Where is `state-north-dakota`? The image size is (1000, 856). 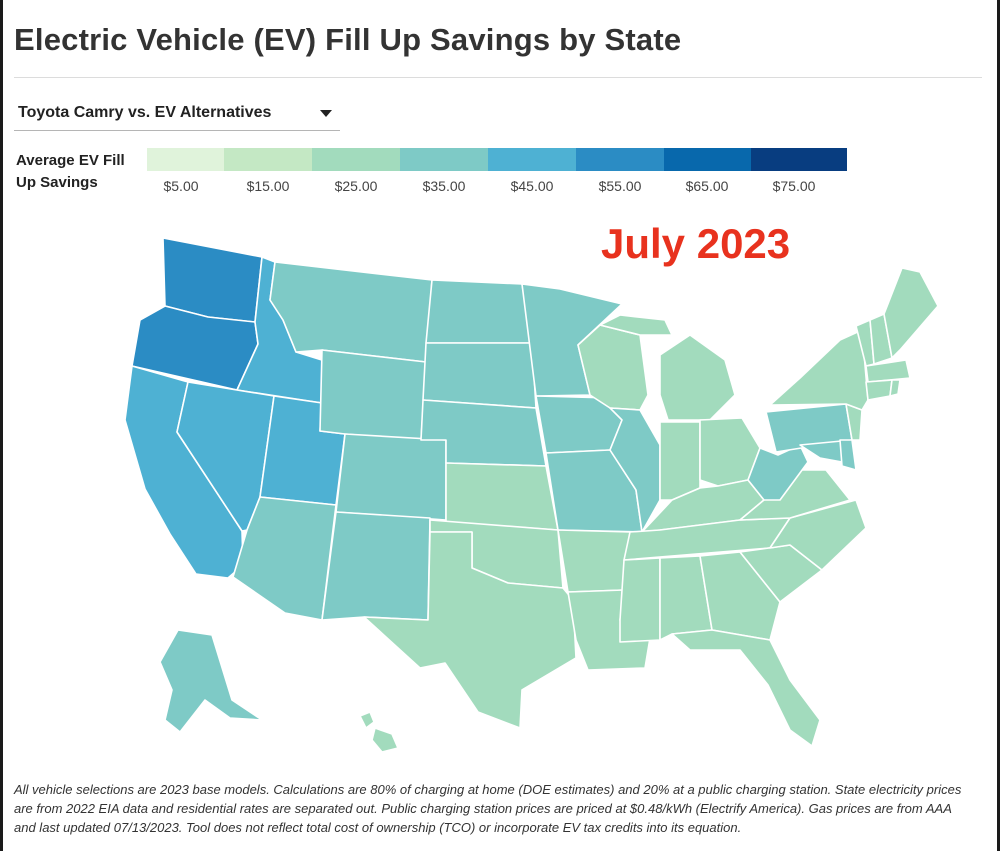
state-north-dakota is located at coordinates (479, 311).